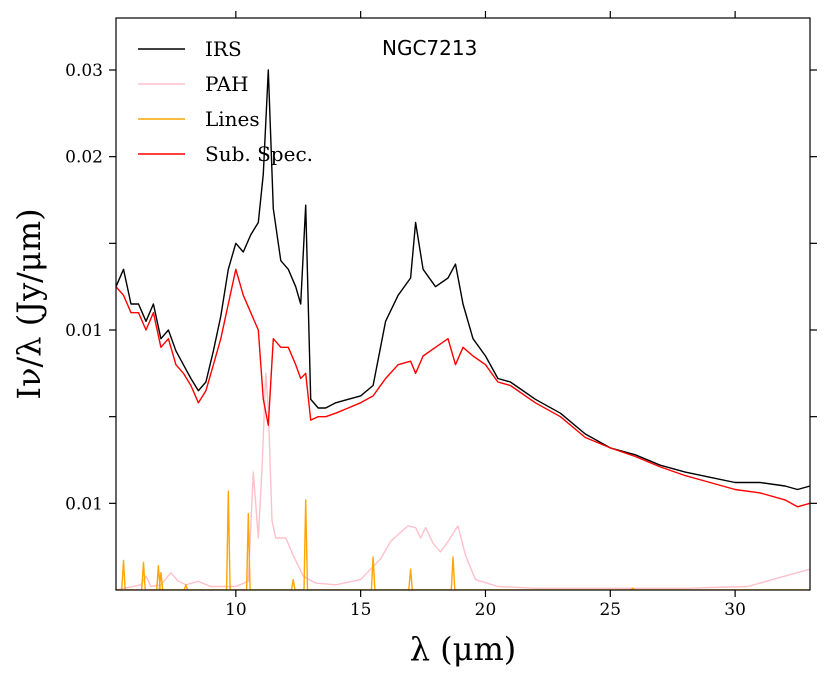  Describe the element at coordinates (259, 154) in the screenshot. I see `legend-label-sub-spec: Sub. Spec.` at that location.